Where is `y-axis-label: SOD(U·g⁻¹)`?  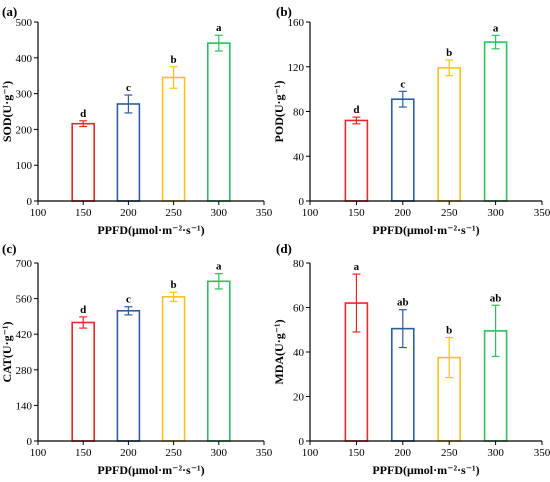
y-axis-label: SOD(U·g⁻¹) is located at coordinates (7, 111).